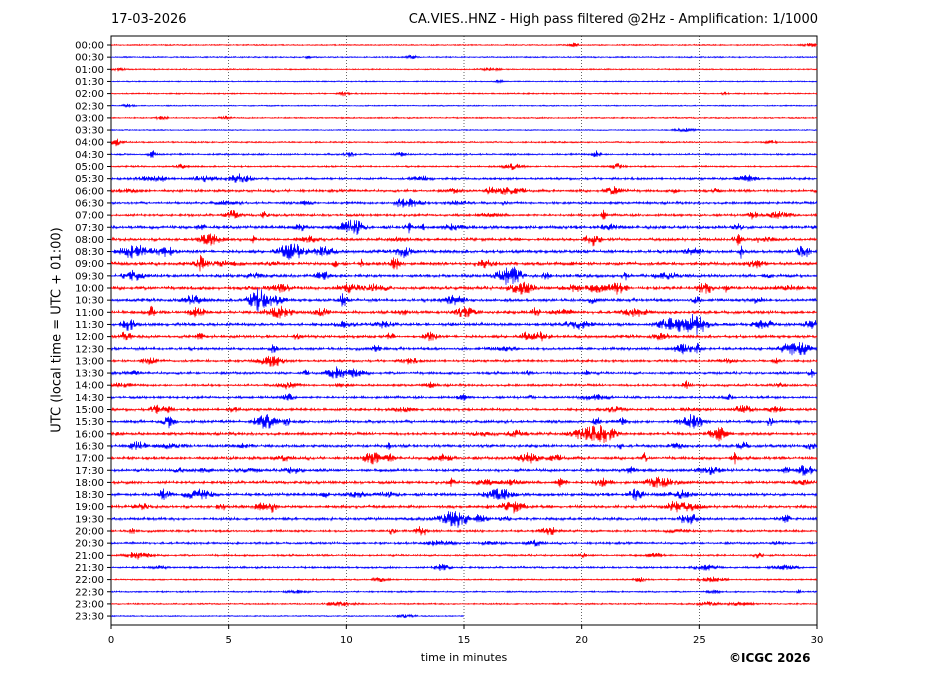 This screenshot has width=927, height=696. Describe the element at coordinates (581, 640) in the screenshot. I see `x-tick-label: 20` at that location.